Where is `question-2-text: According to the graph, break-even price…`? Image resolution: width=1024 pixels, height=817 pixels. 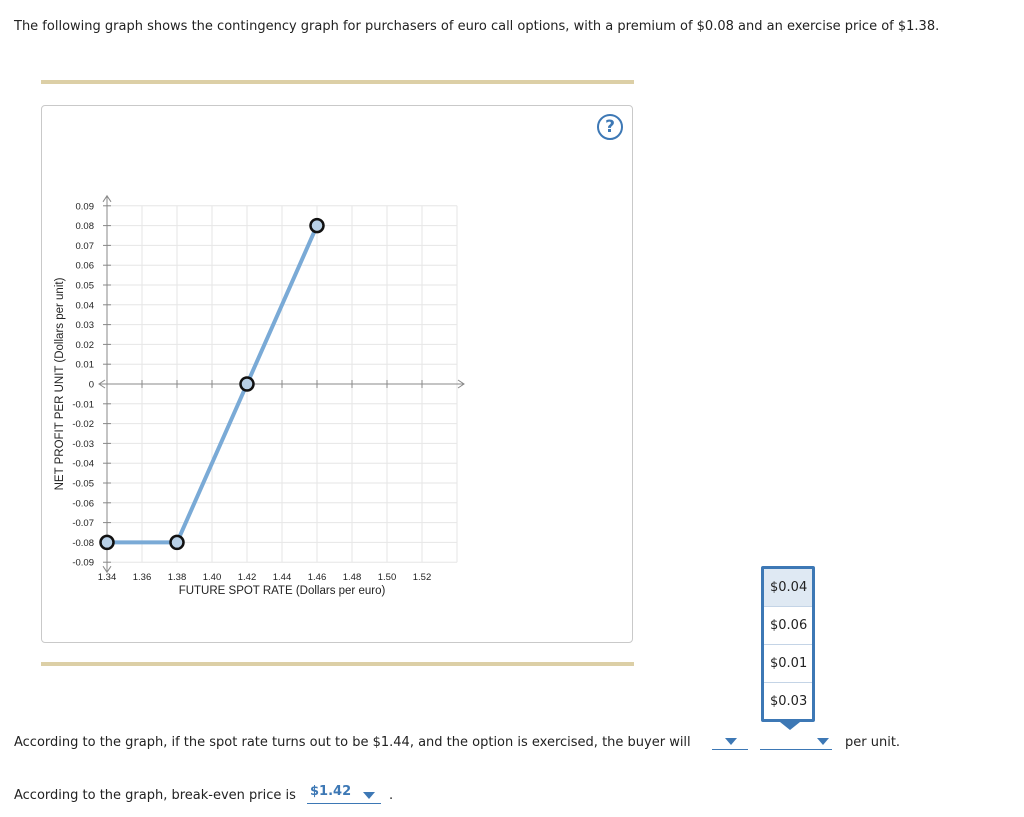 question-2-text: According to the graph, break-even price… is located at coordinates (155, 795).